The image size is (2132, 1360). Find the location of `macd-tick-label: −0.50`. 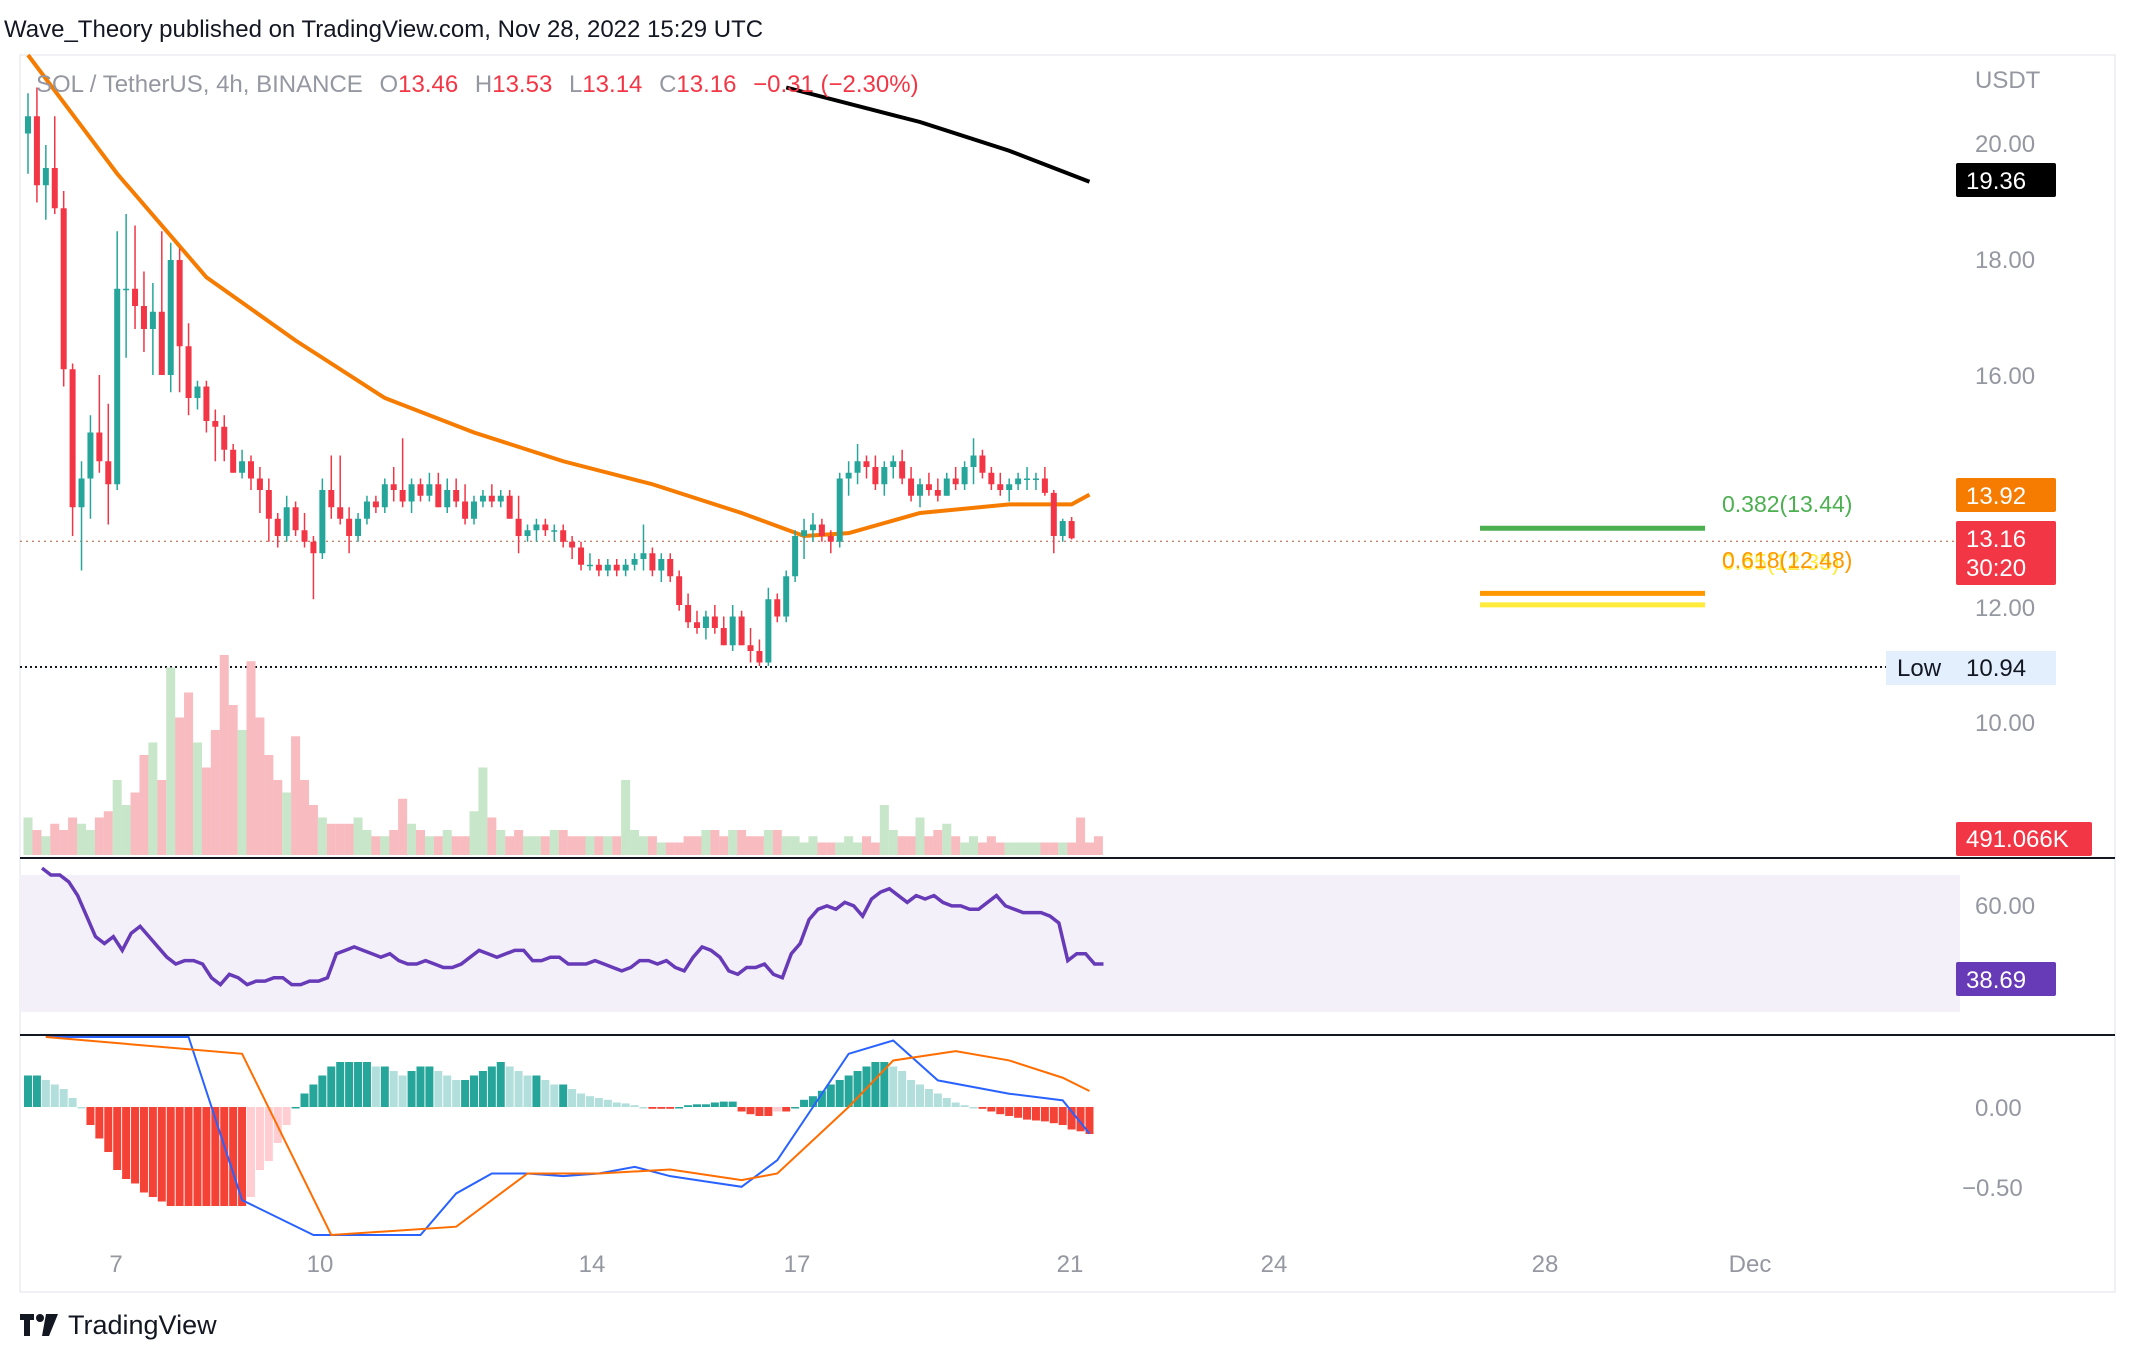

macd-tick-label: −0.50 is located at coordinates (1992, 1188).